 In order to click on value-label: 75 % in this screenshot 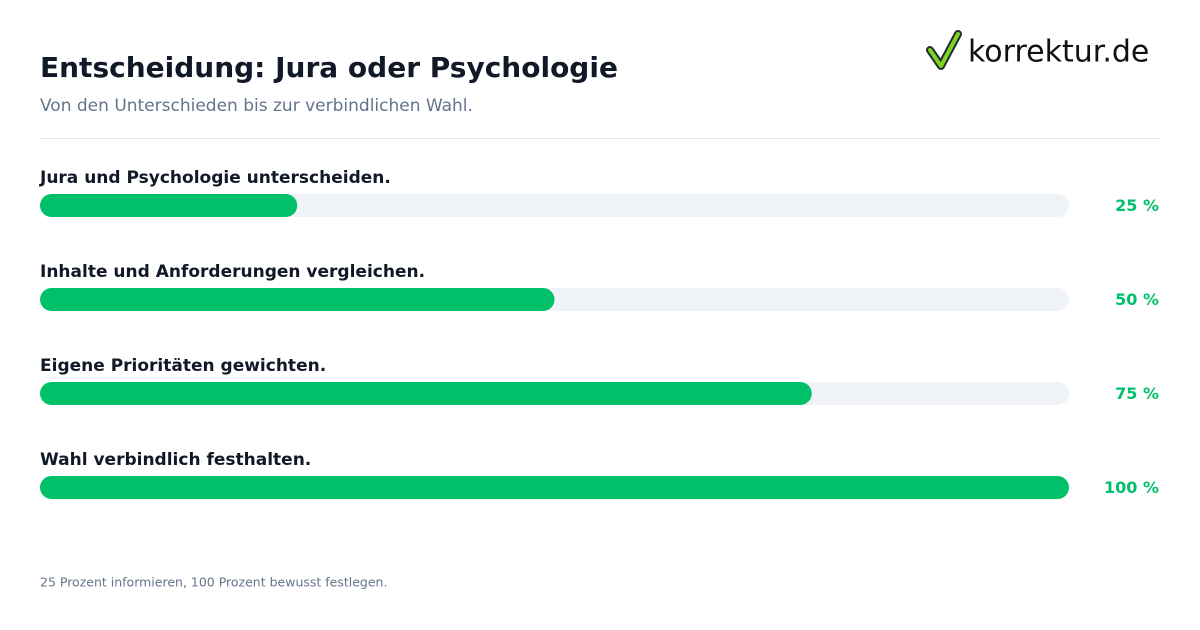, I will do `click(1137, 393)`.